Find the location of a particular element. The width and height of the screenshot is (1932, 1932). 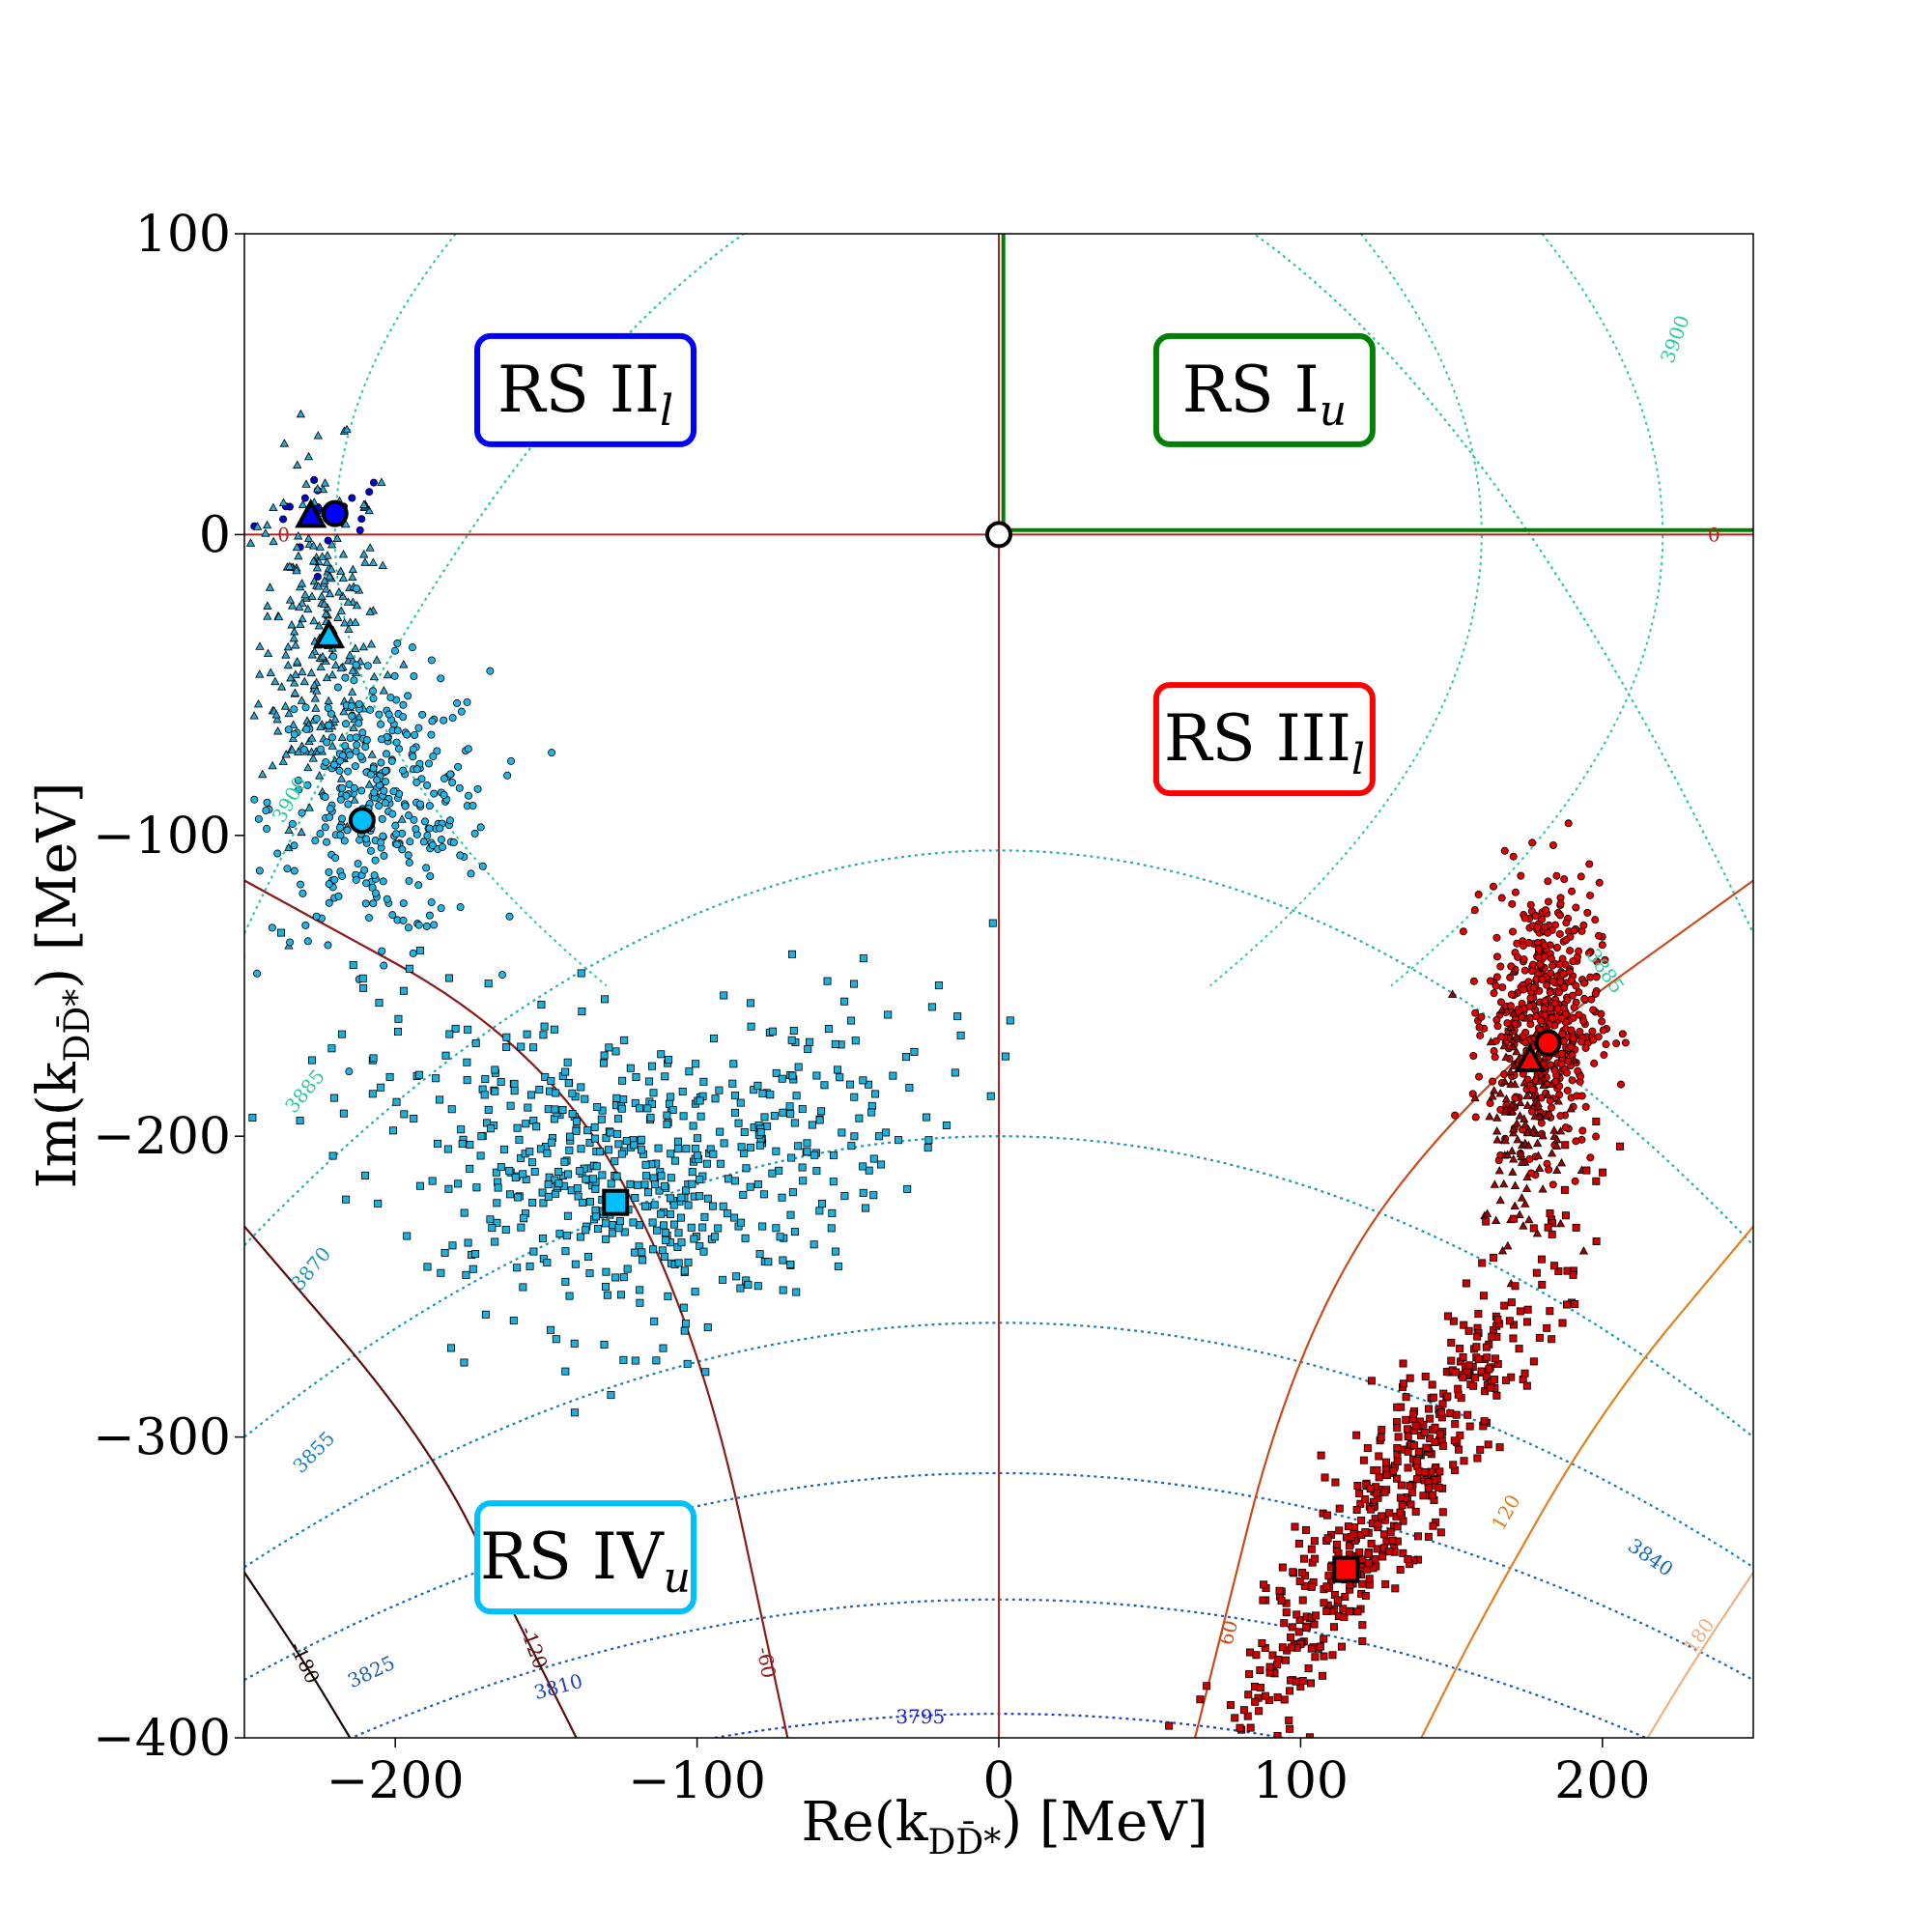

y-tick-label-1: 0 is located at coordinates (215, 535).